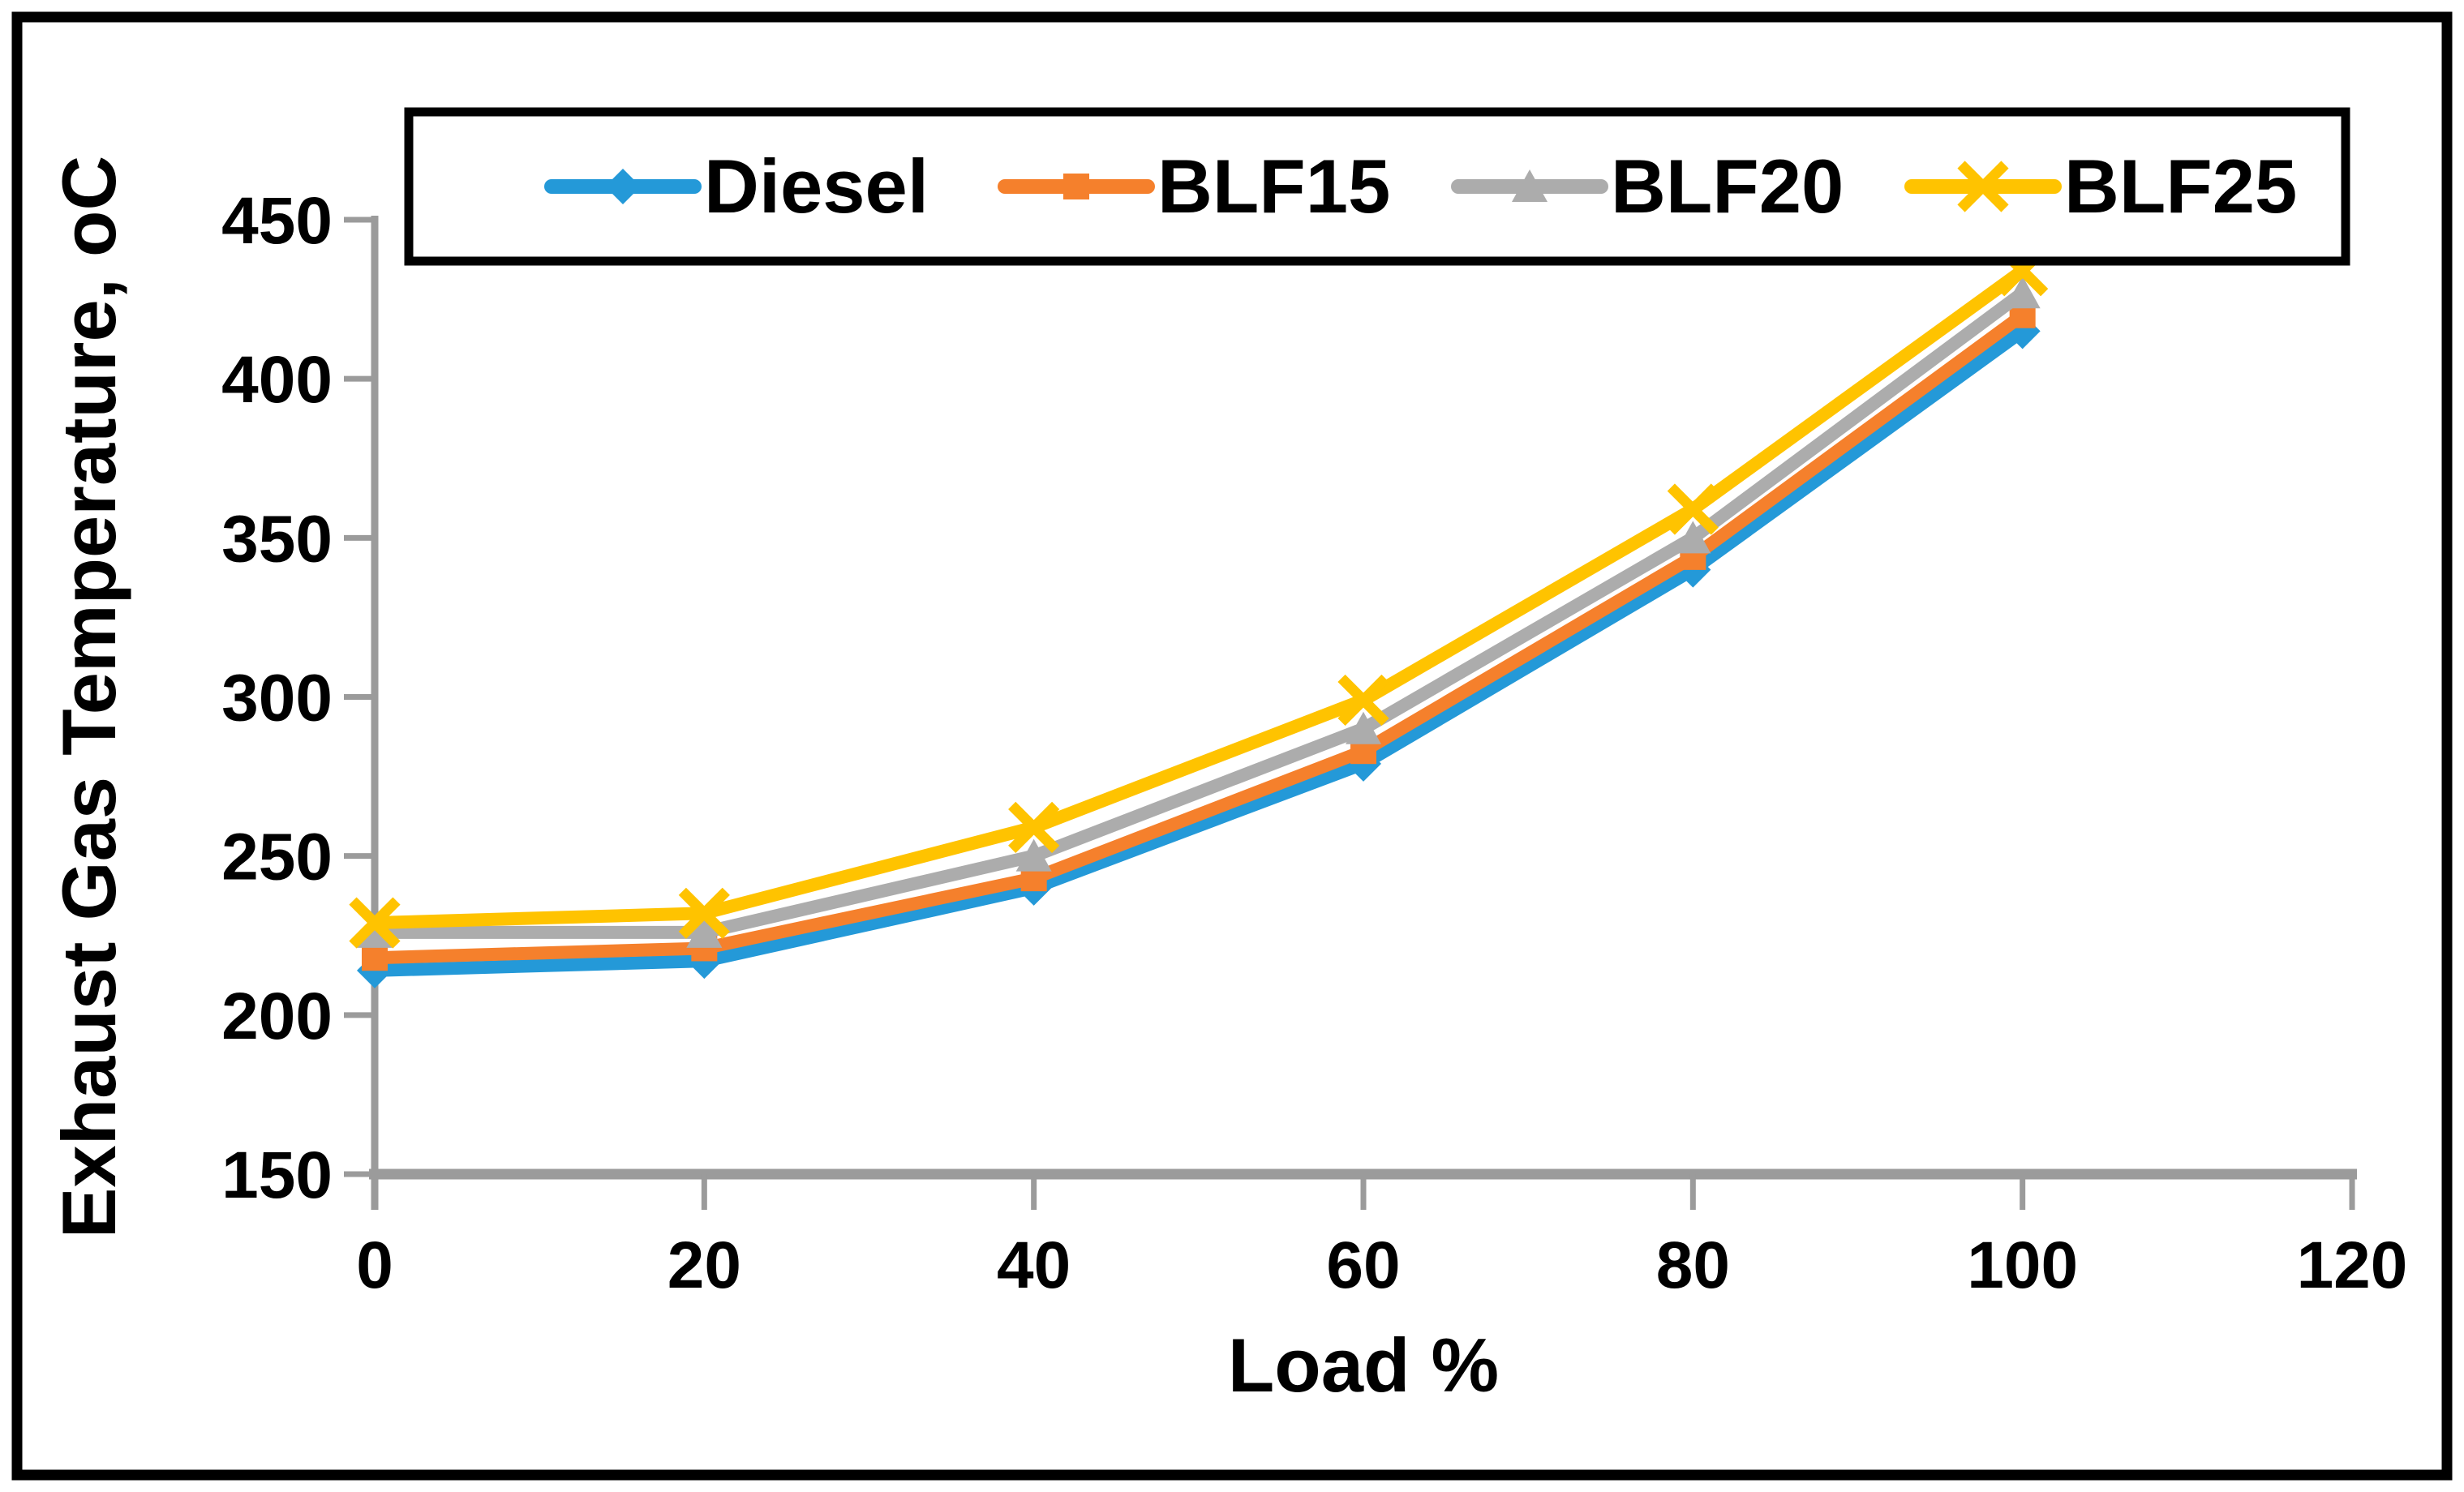 This screenshot has height=1492, width=2464. What do you see at coordinates (623, 186) in the screenshot?
I see `legend-marker-diesel` at bounding box center [623, 186].